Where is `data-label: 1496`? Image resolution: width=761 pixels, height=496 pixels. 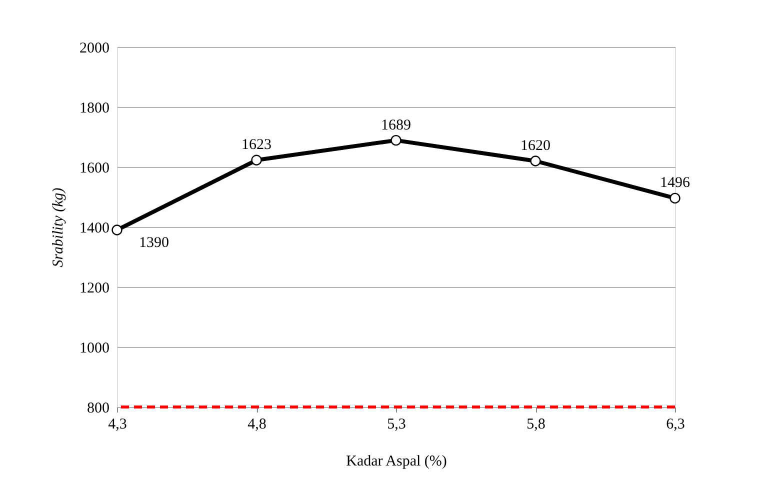
data-label: 1496 is located at coordinates (675, 183).